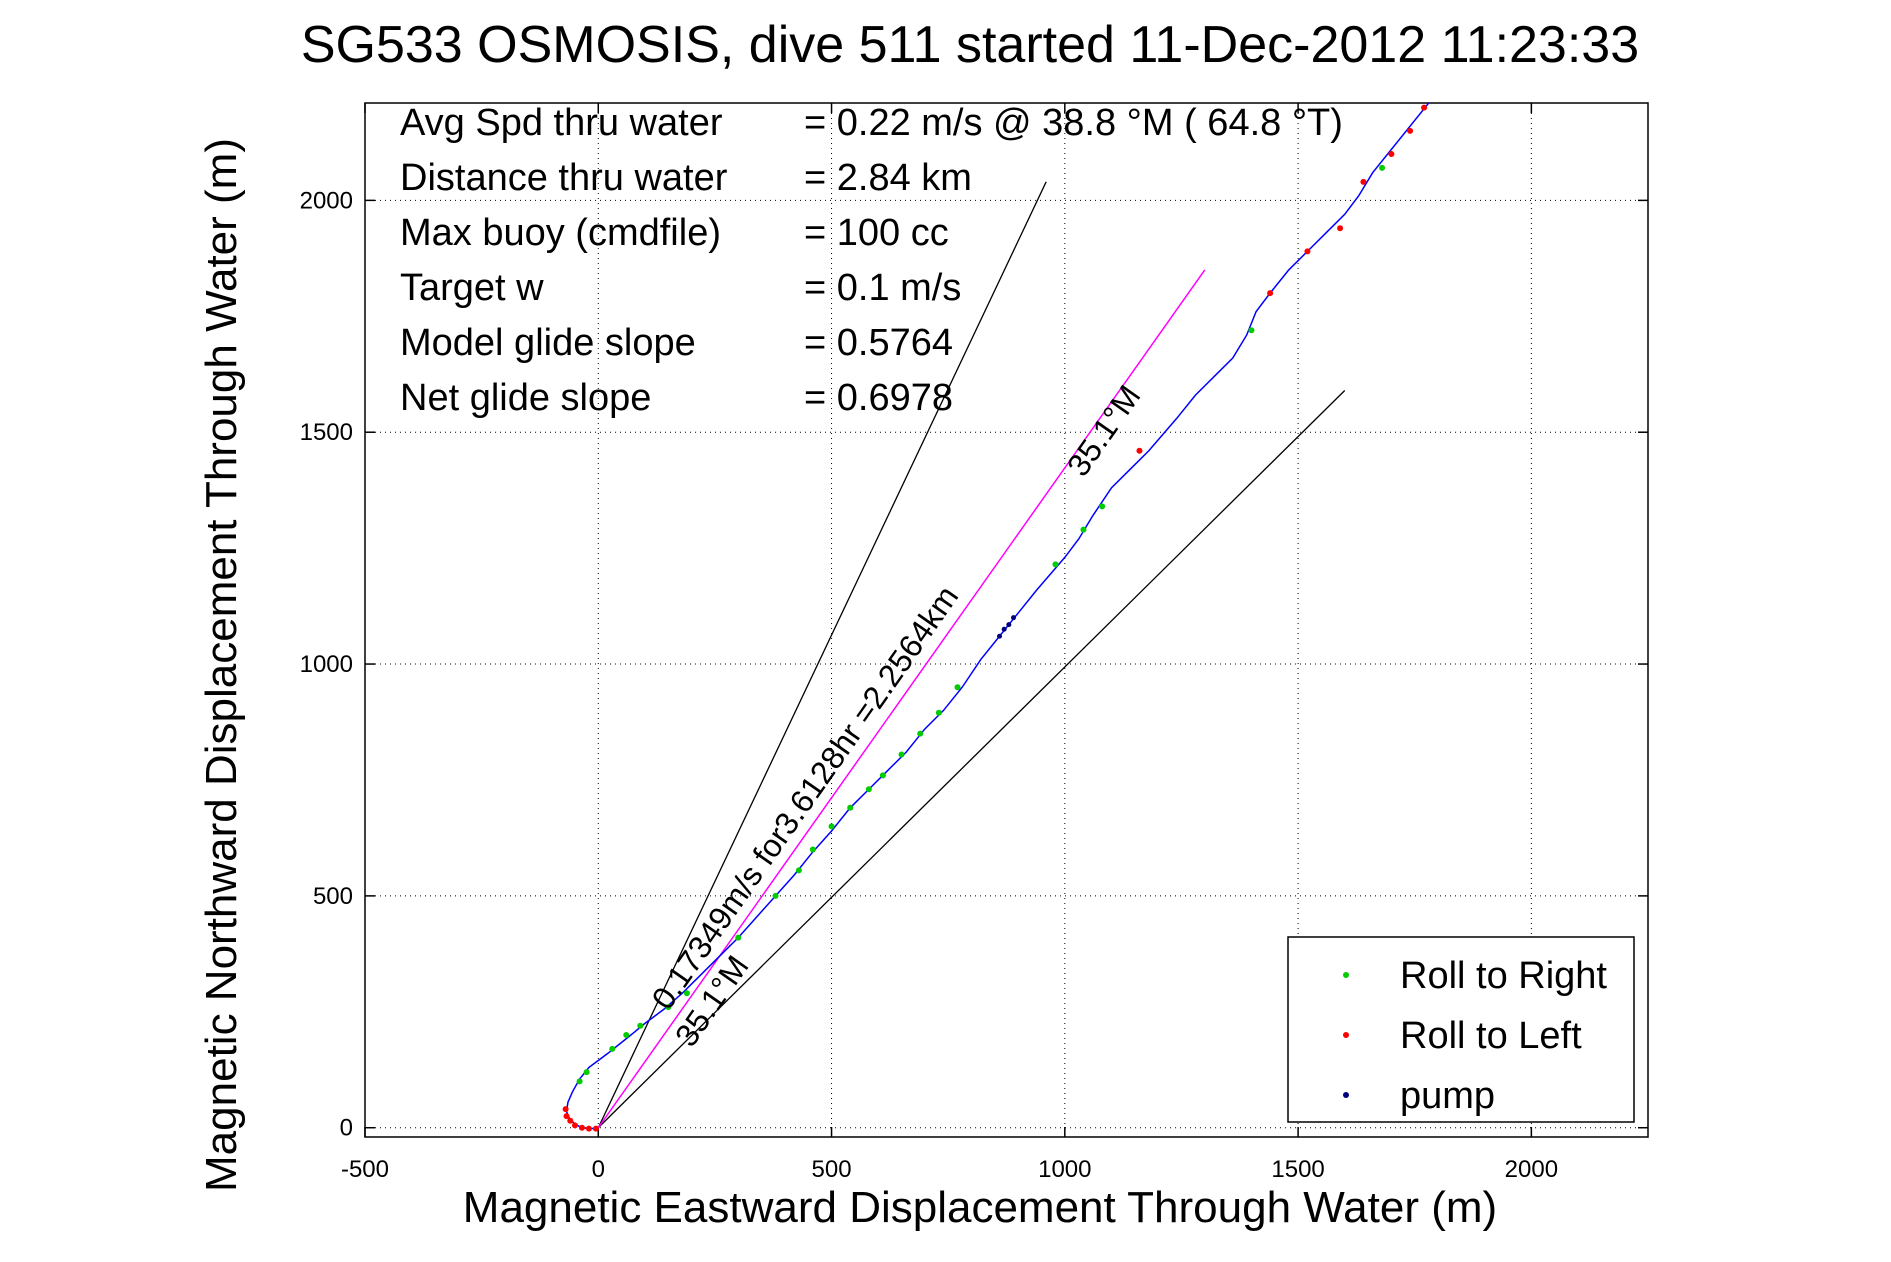  What do you see at coordinates (878, 343) in the screenshot?
I see `stat-value: = 0.5764` at bounding box center [878, 343].